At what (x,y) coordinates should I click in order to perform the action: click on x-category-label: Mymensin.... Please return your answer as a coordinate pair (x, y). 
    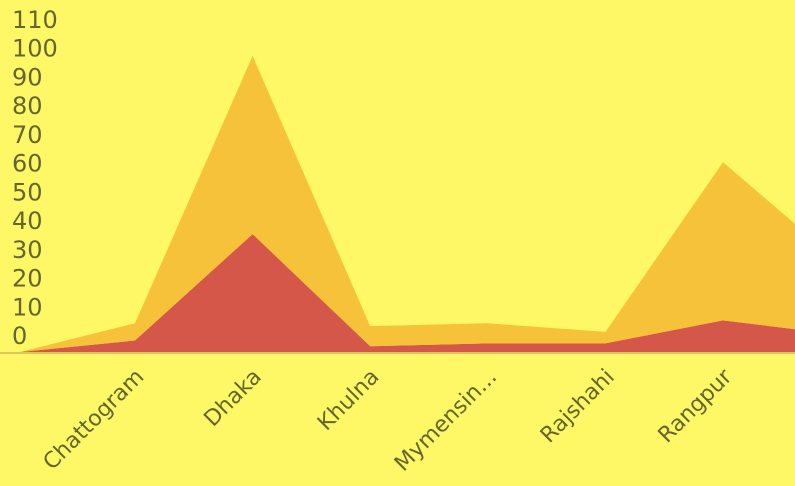
    Looking at the image, I should click on (446, 421).